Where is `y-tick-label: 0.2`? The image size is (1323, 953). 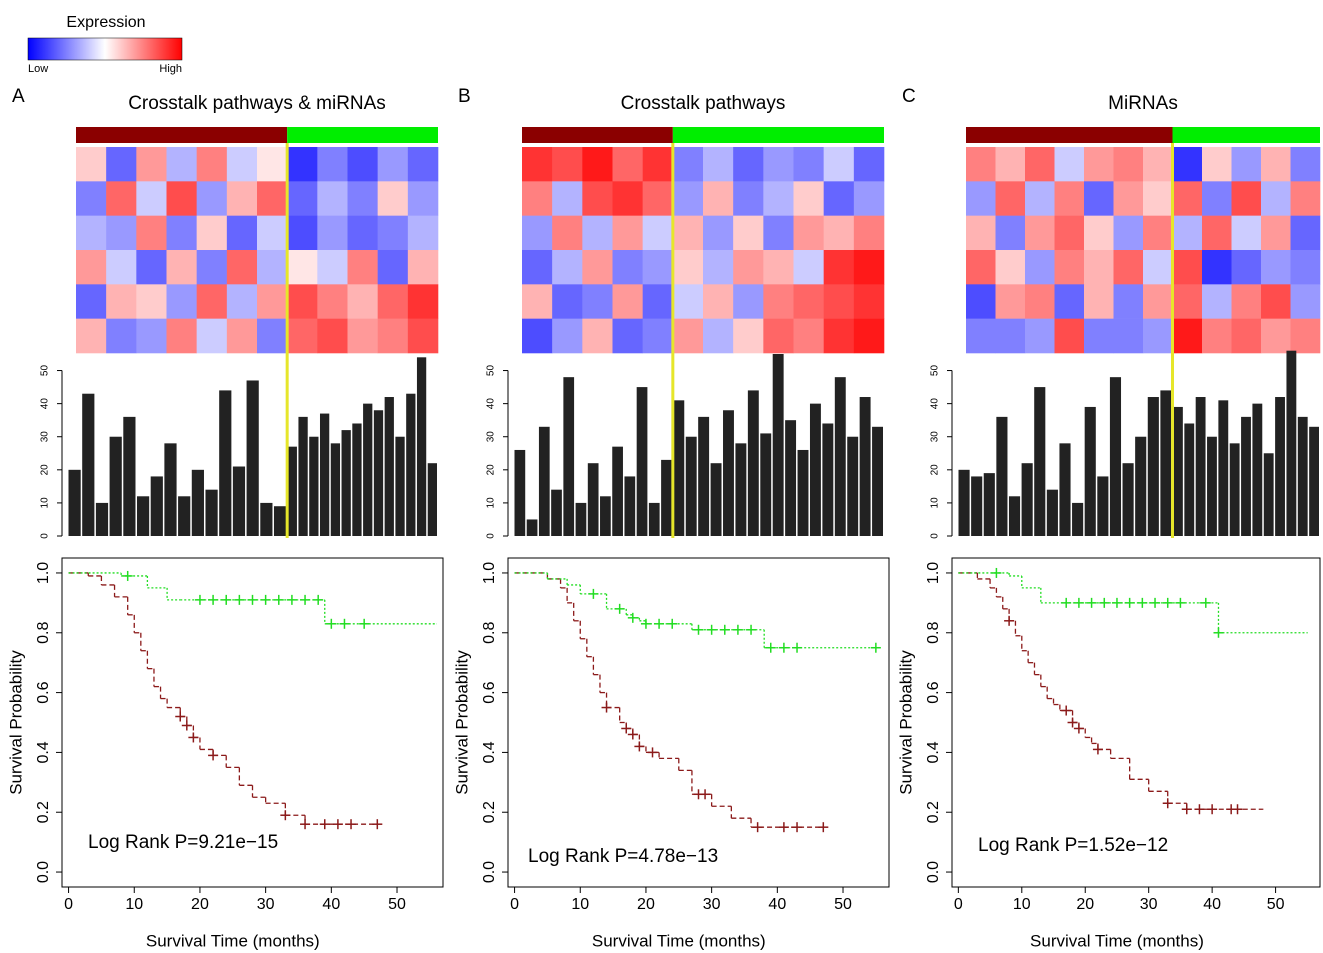
y-tick-label: 0.2 is located at coordinates (489, 812).